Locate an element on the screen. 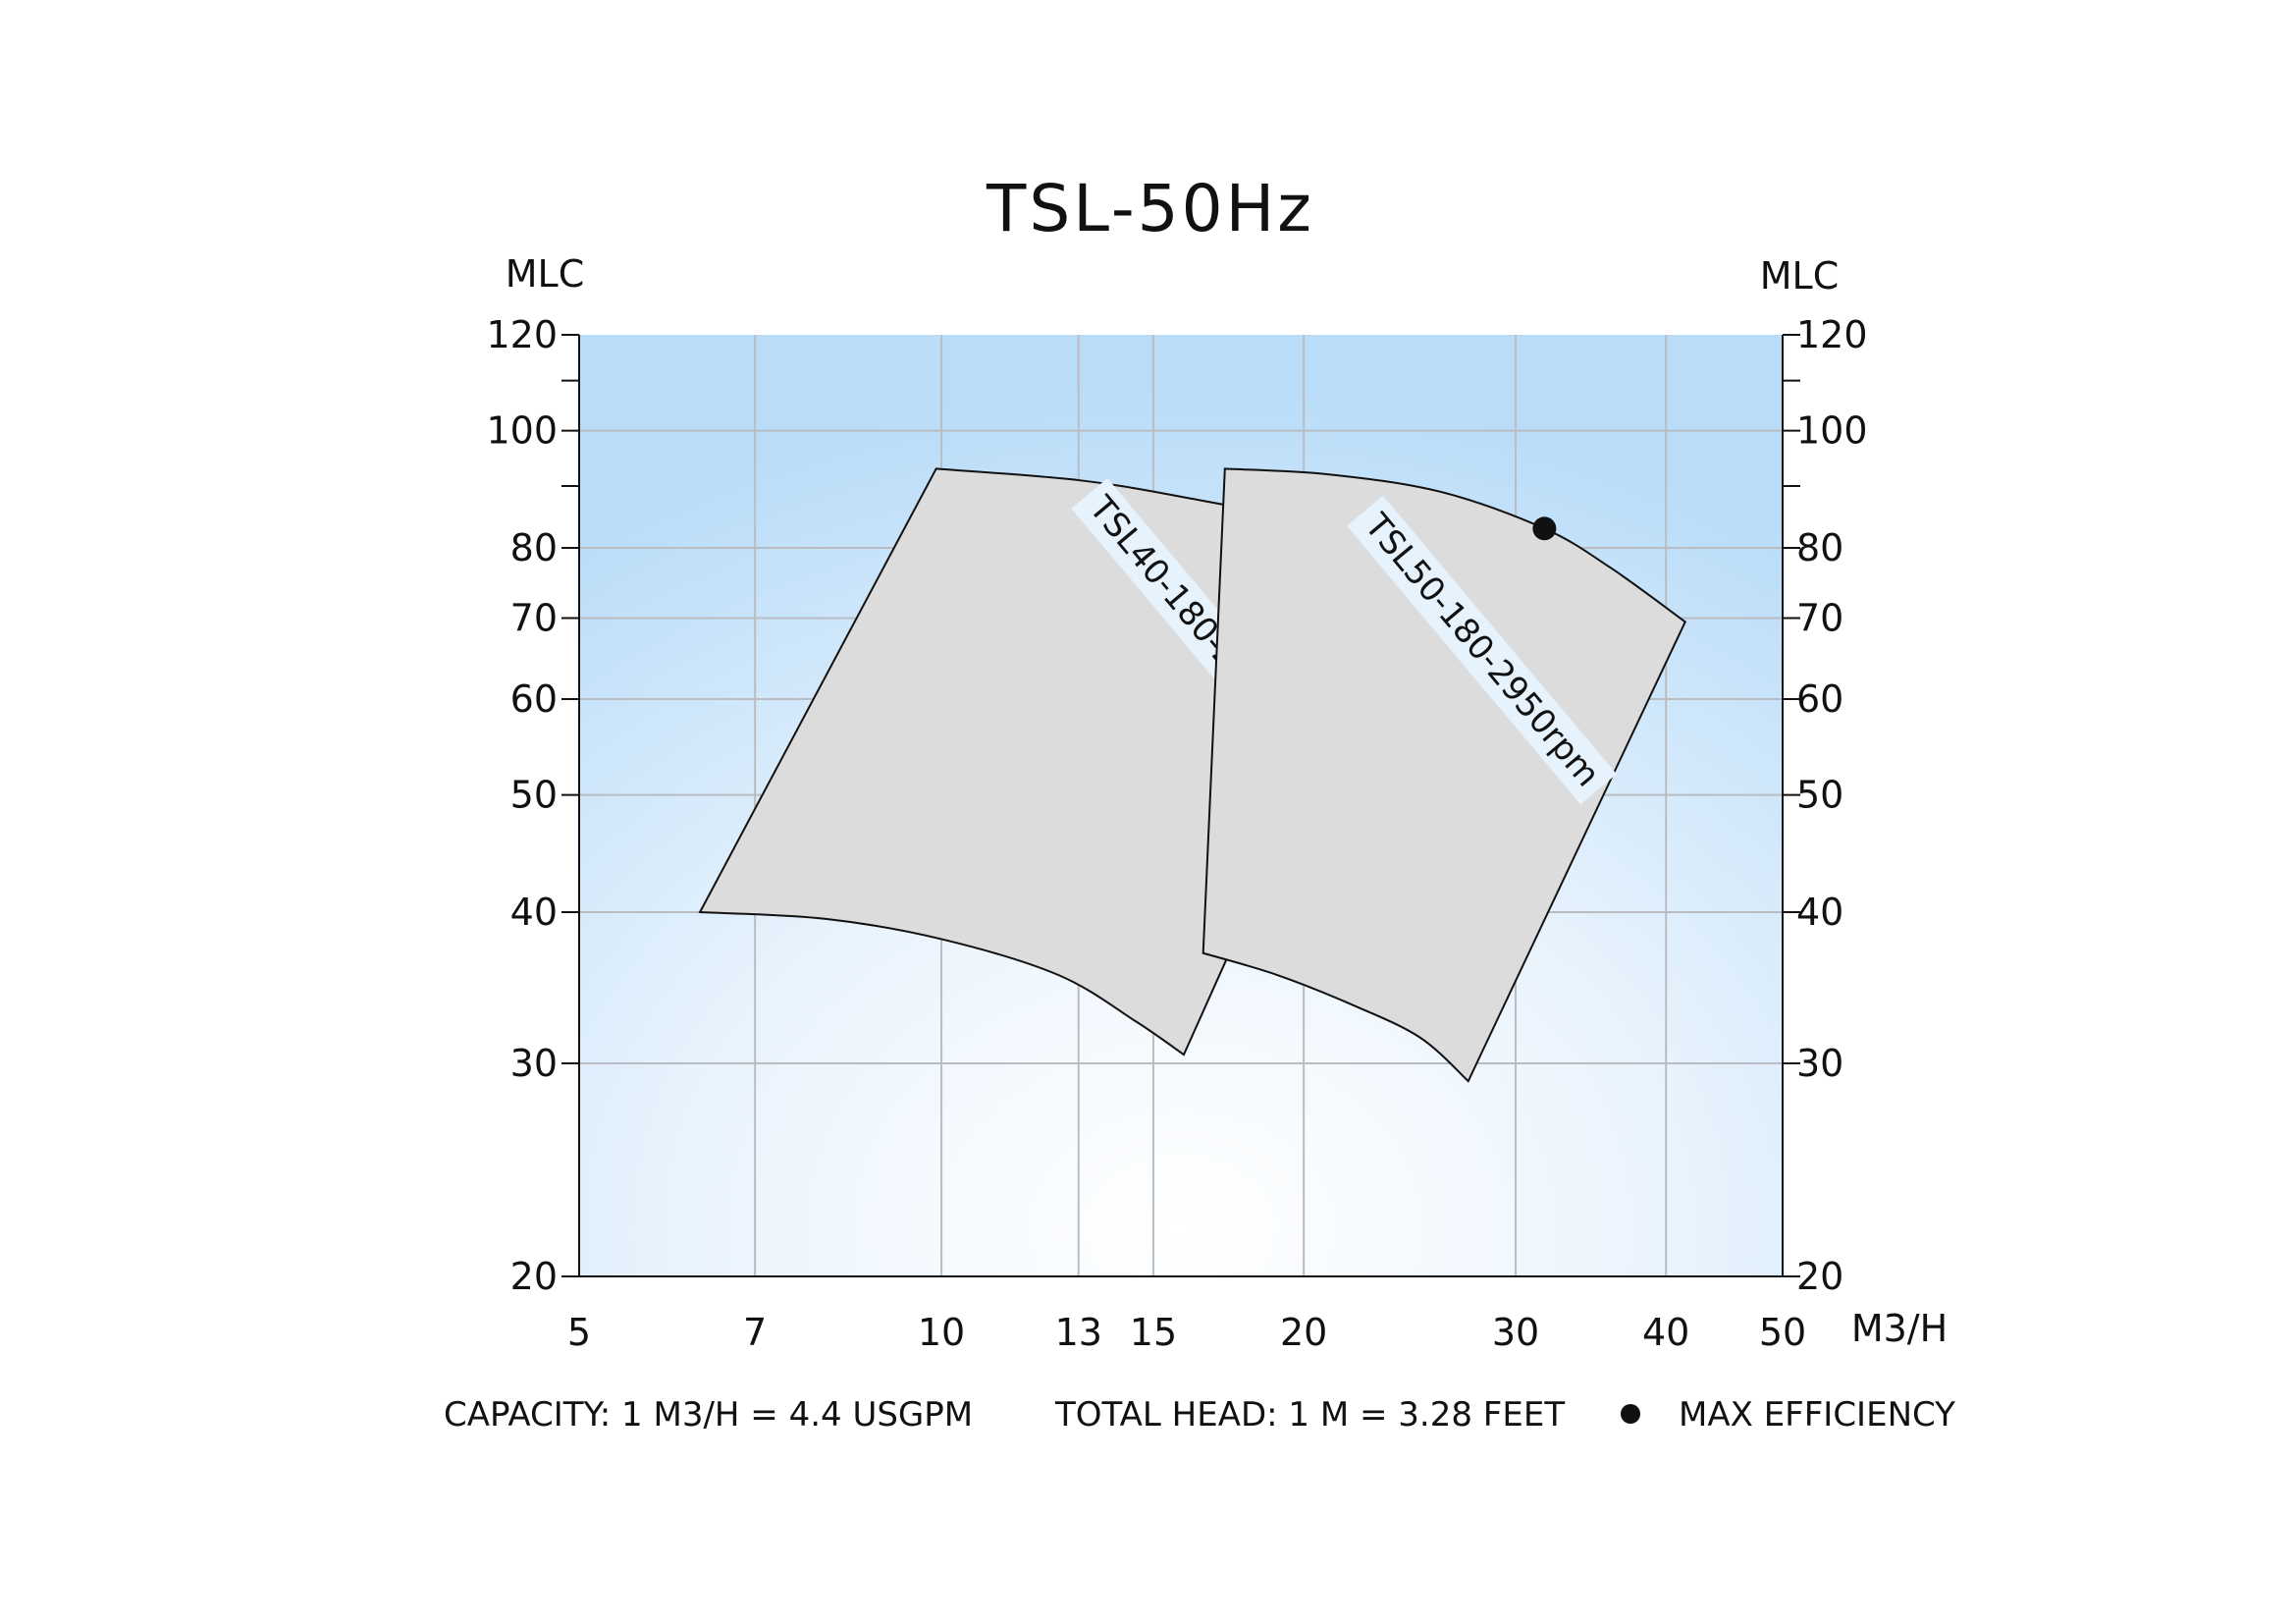 The width and height of the screenshot is (2296, 1624). y-tick-label-right-60: 60 is located at coordinates (1820, 699).